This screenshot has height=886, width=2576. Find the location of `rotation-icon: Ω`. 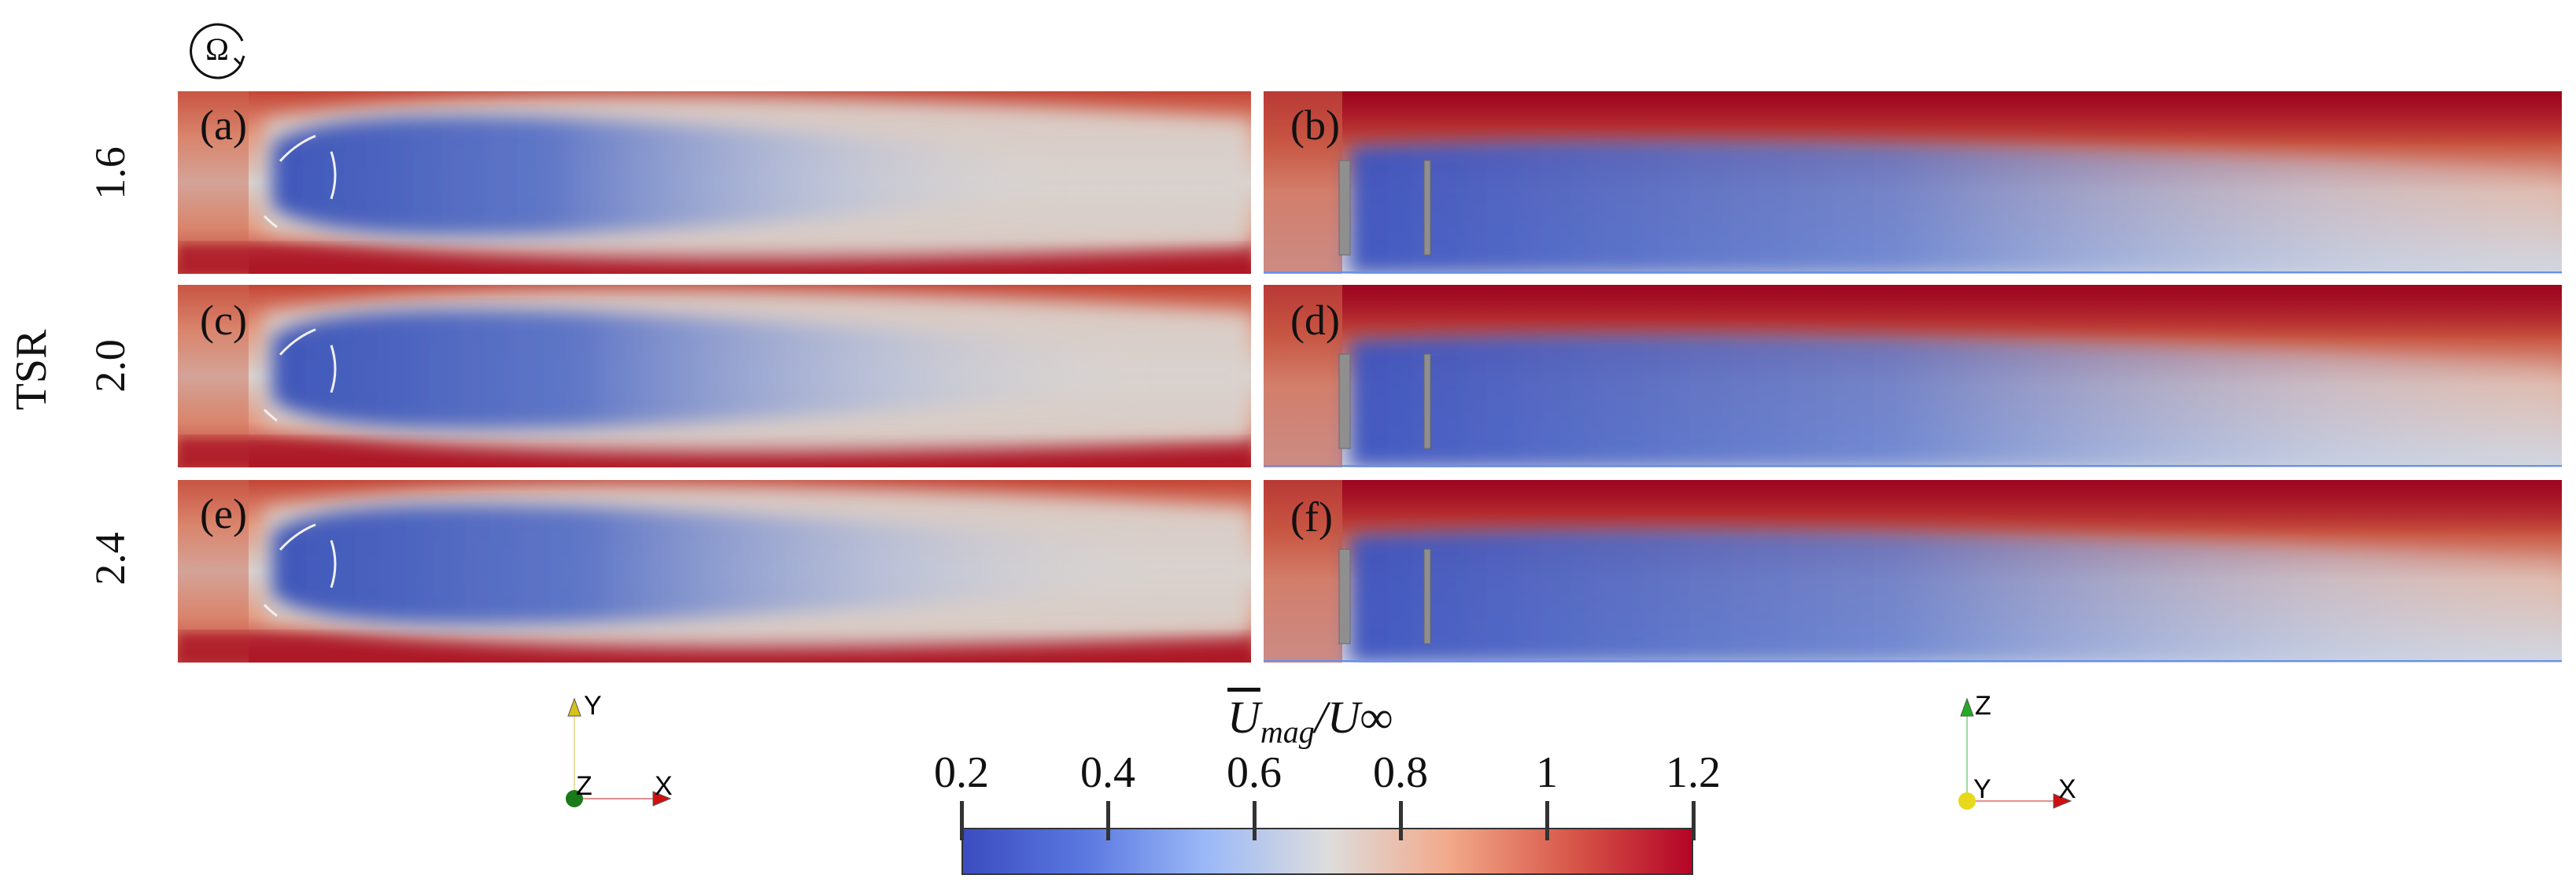

rotation-icon: Ω is located at coordinates (219, 50).